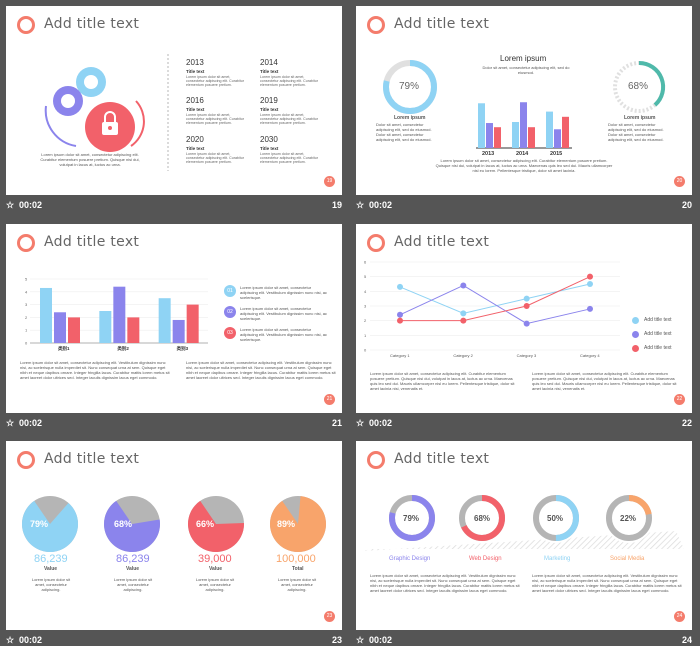 The width and height of the screenshot is (700, 646). Describe the element at coordinates (216, 526) in the screenshot. I see `pie-slice` at that location.